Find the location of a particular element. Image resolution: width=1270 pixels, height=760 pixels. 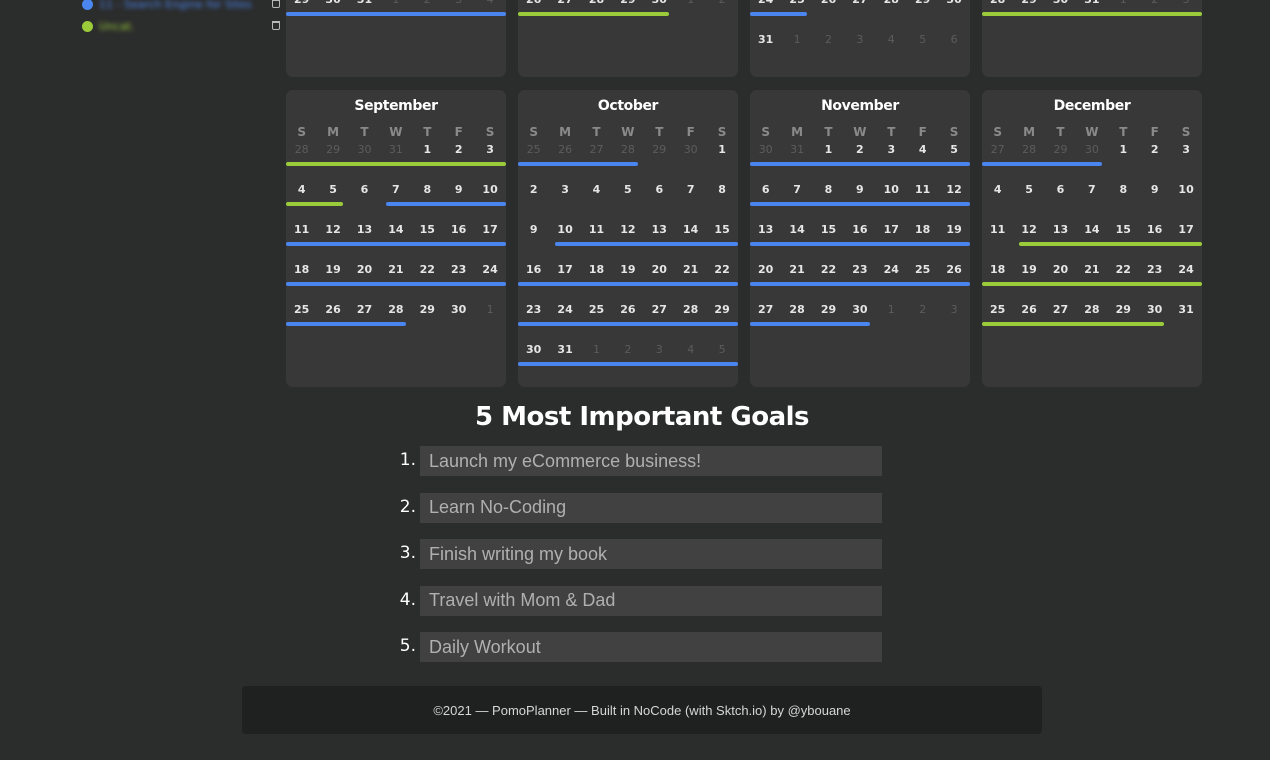

trash-icon is located at coordinates (276, 25).